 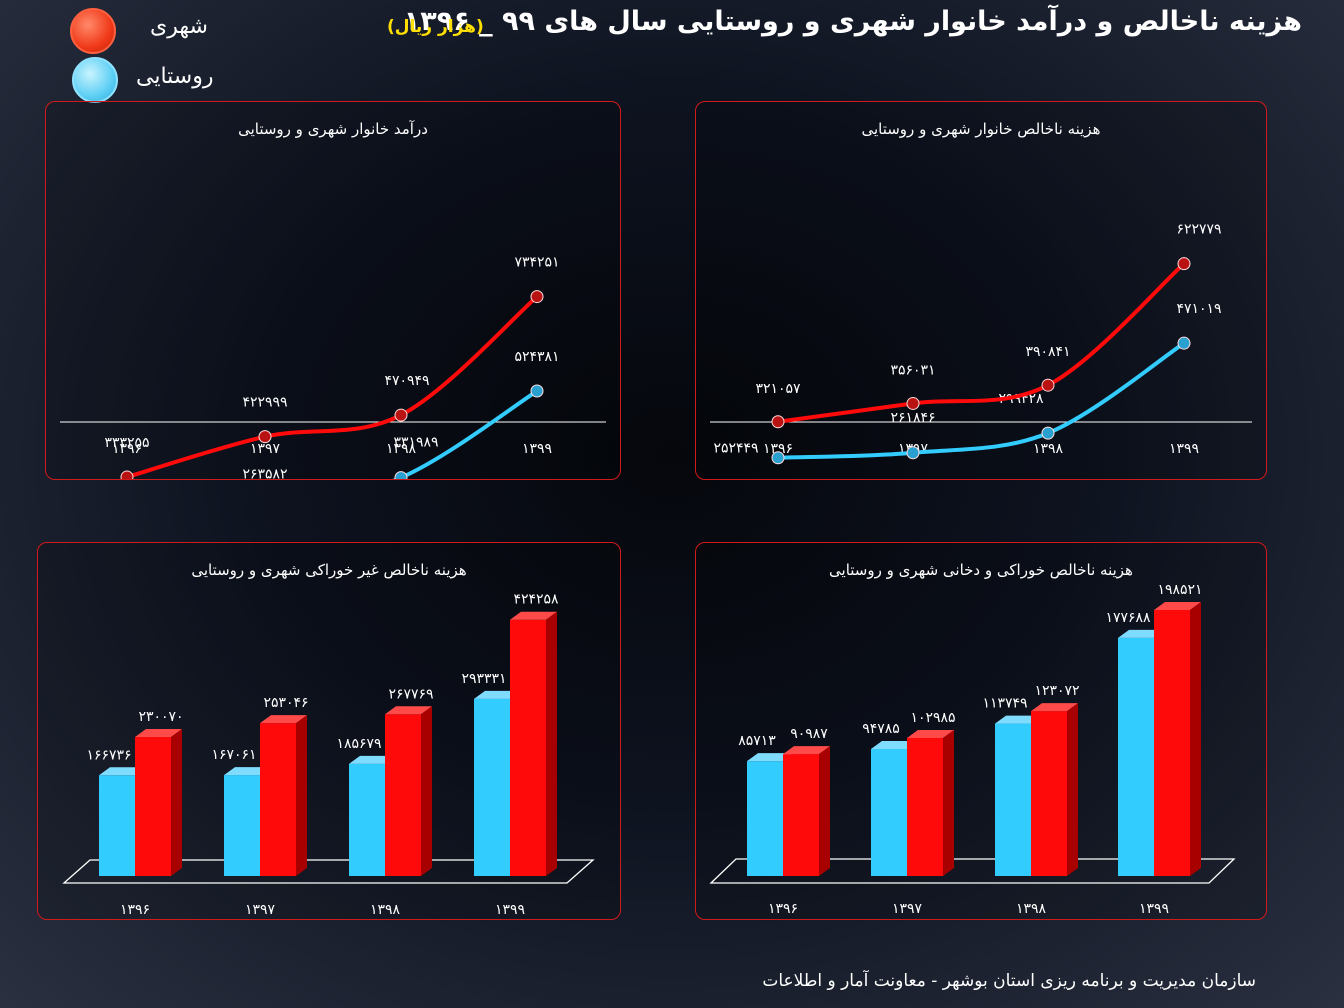 I want to click on urban-data-label: ۴۷۰۹۴۹, so click(x=406, y=381).